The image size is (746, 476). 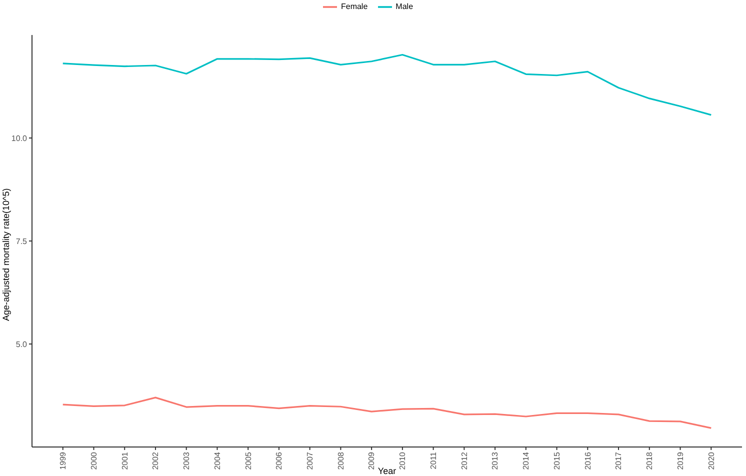 I want to click on x-tick-label: 2016, so click(x=587, y=460).